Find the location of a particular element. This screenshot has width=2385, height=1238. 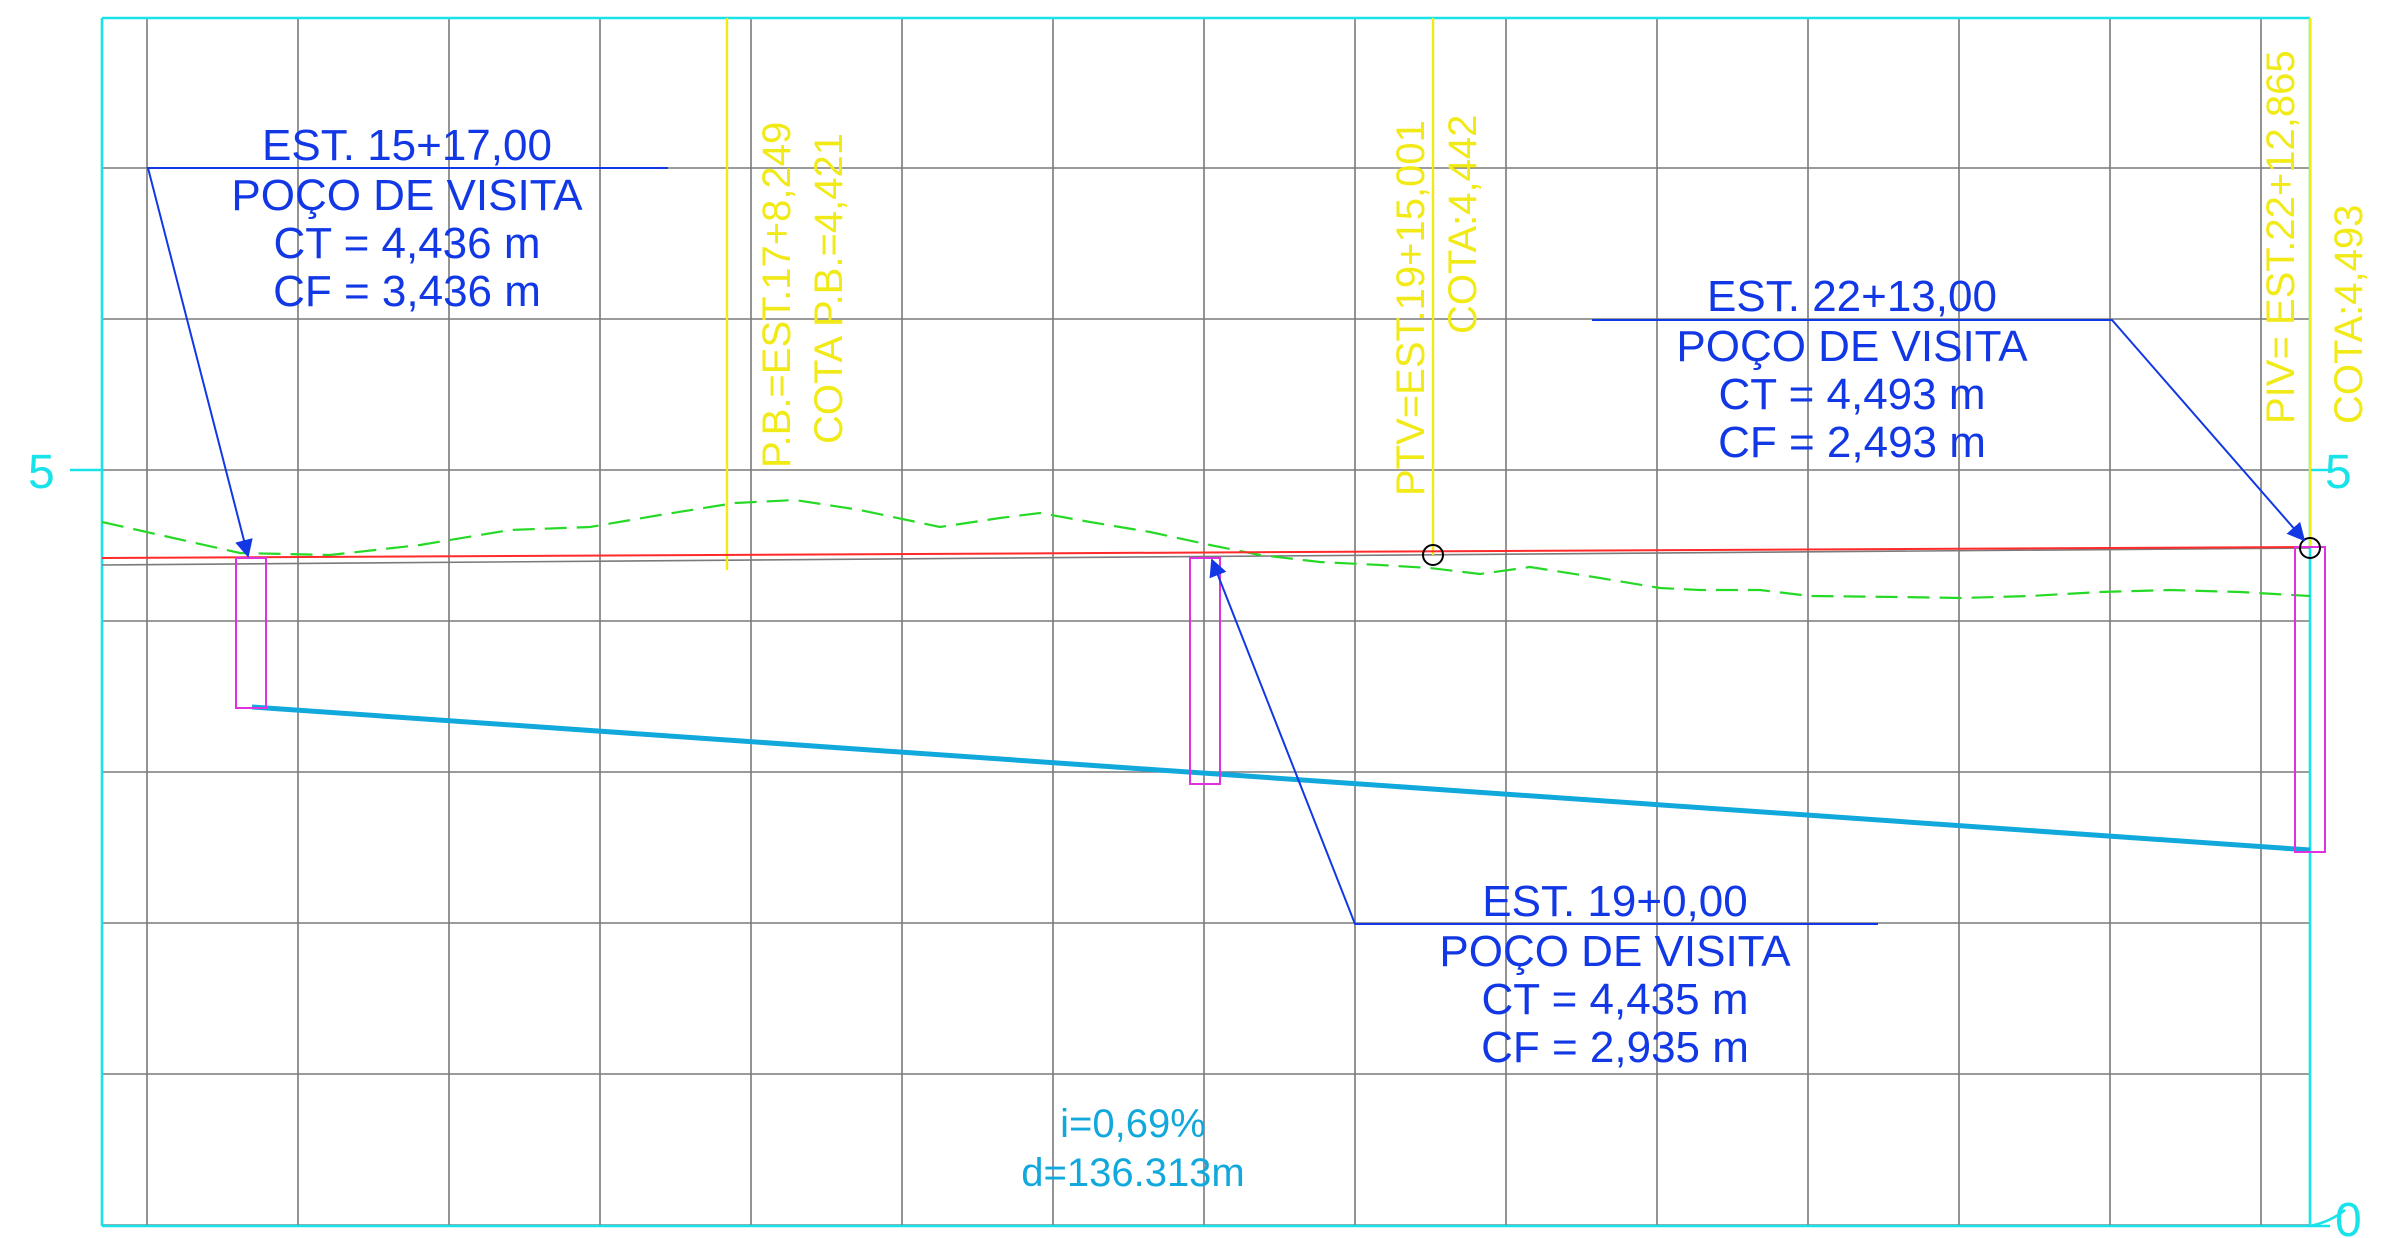

ground-profile-line is located at coordinates (1206, 549).